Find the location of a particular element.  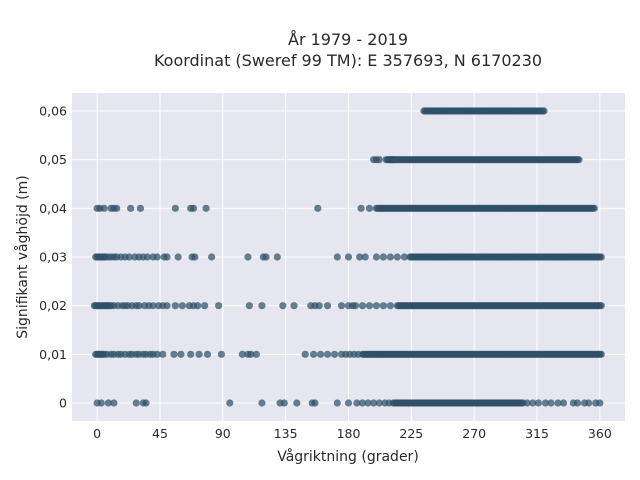

x-tick-label: 225 is located at coordinates (411, 433).